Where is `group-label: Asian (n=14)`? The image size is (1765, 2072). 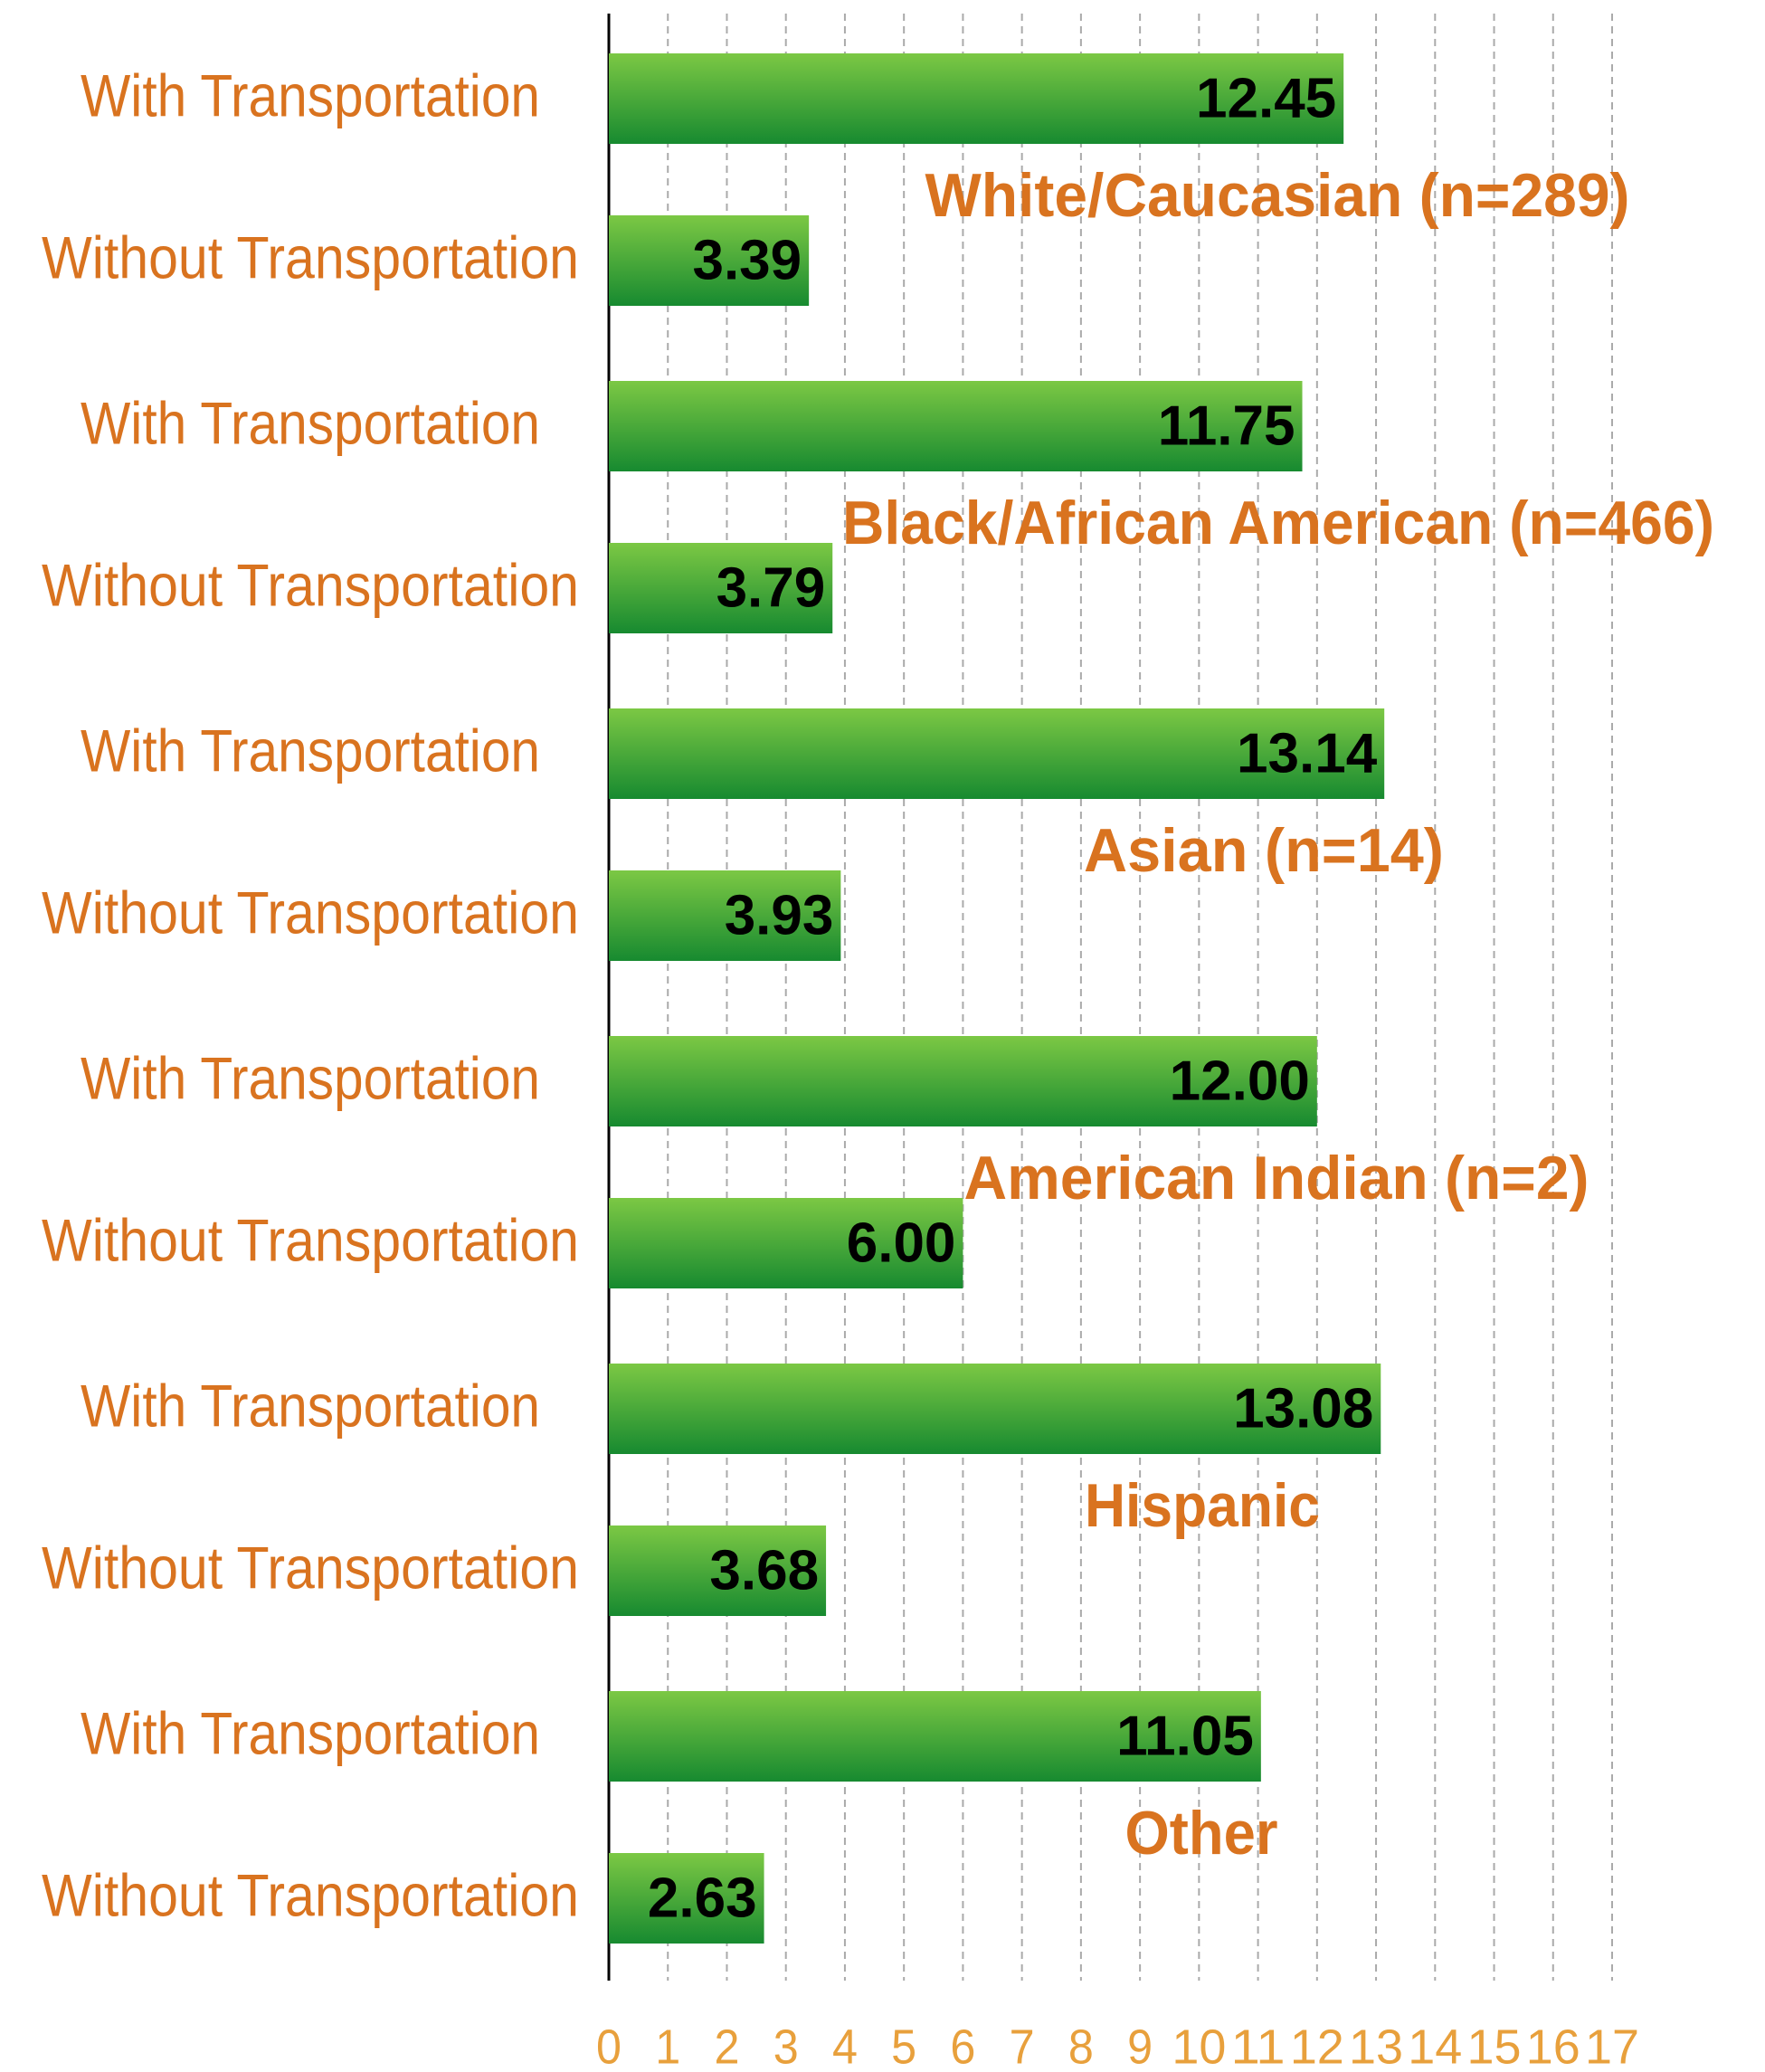
group-label: Asian (n=14) is located at coordinates (1264, 850).